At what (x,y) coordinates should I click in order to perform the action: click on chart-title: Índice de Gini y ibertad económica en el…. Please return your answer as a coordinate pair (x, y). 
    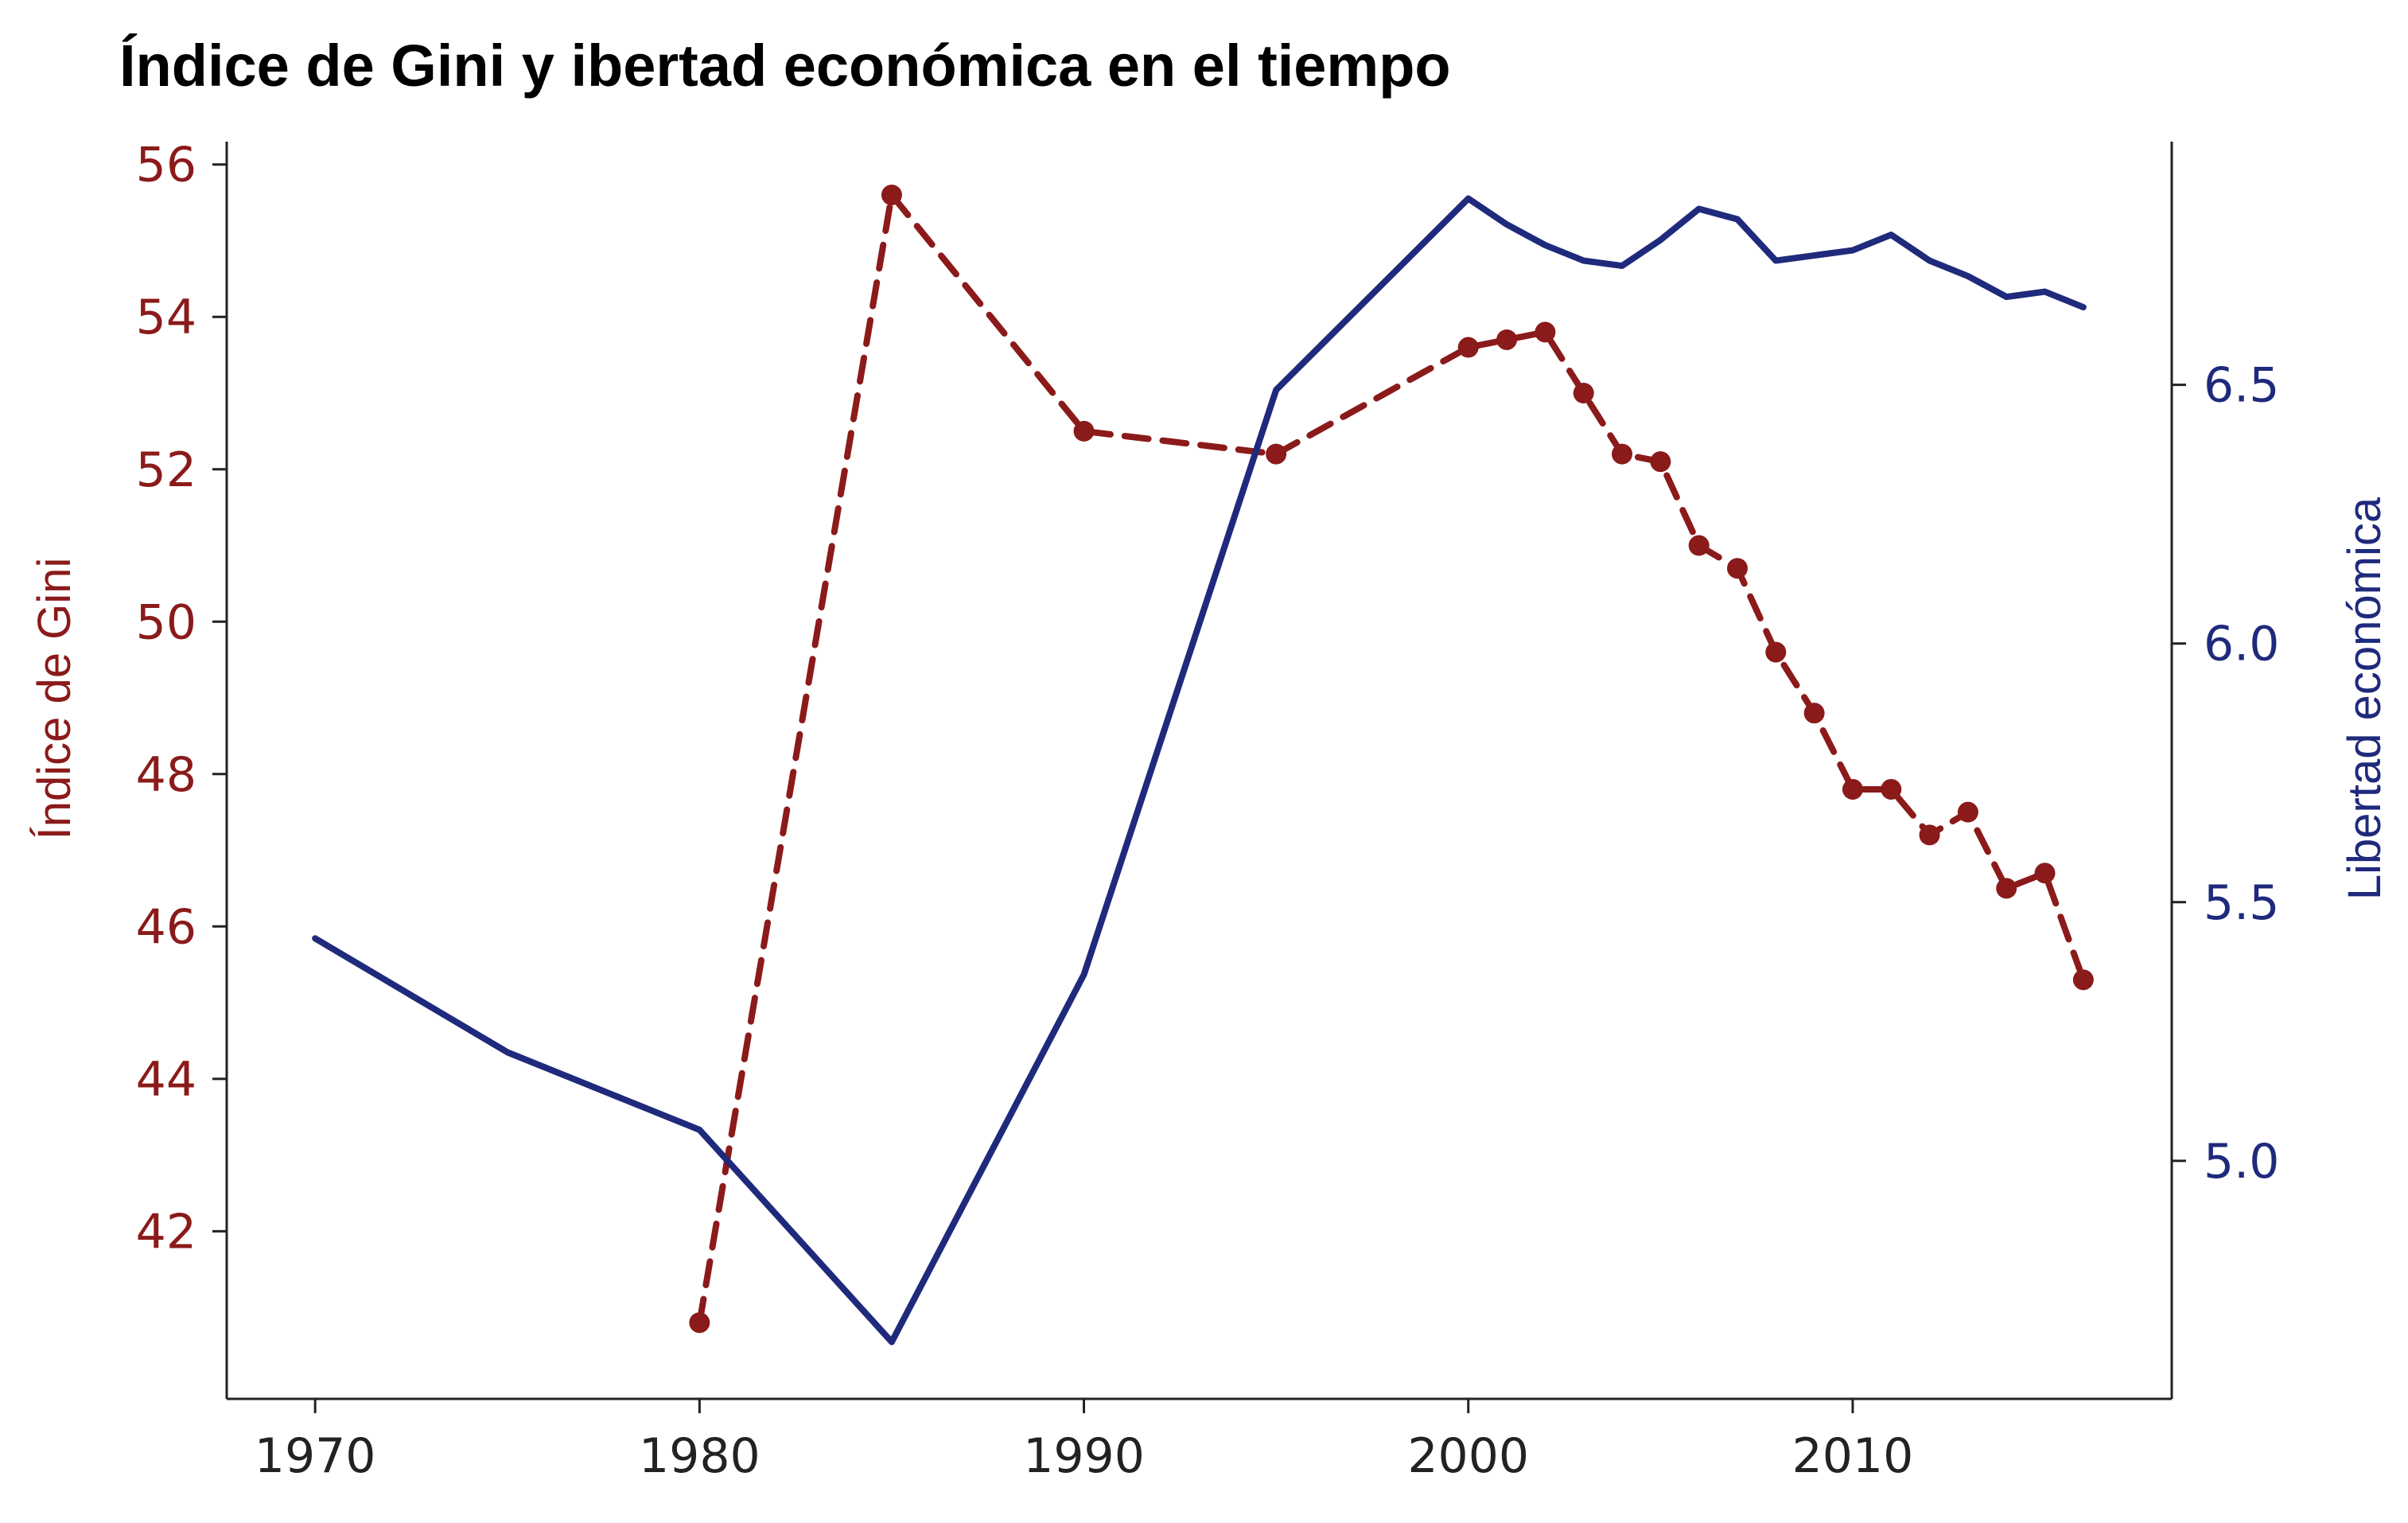
    Looking at the image, I should click on (785, 66).